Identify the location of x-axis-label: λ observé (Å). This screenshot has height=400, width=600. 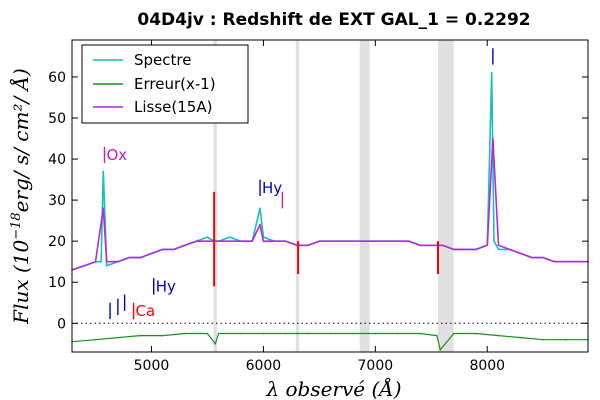
(333, 388).